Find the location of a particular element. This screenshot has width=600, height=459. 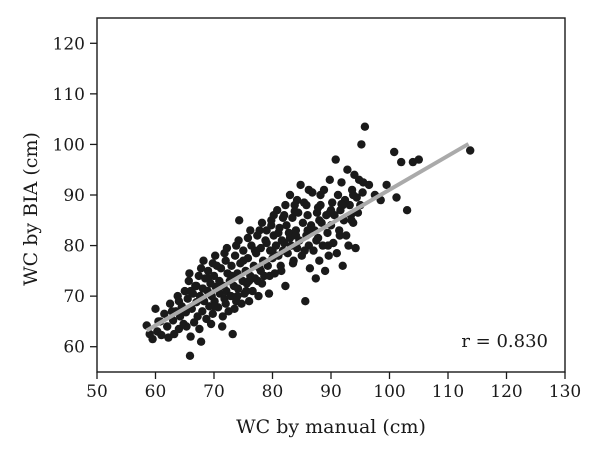

y-tick-label: 60 is located at coordinates (74, 348).